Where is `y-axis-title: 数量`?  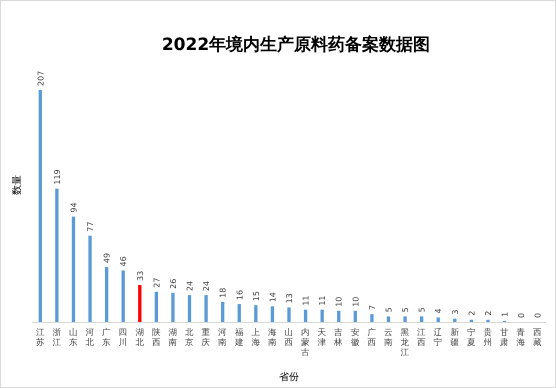 y-axis-title: 数量 is located at coordinates (17, 185).